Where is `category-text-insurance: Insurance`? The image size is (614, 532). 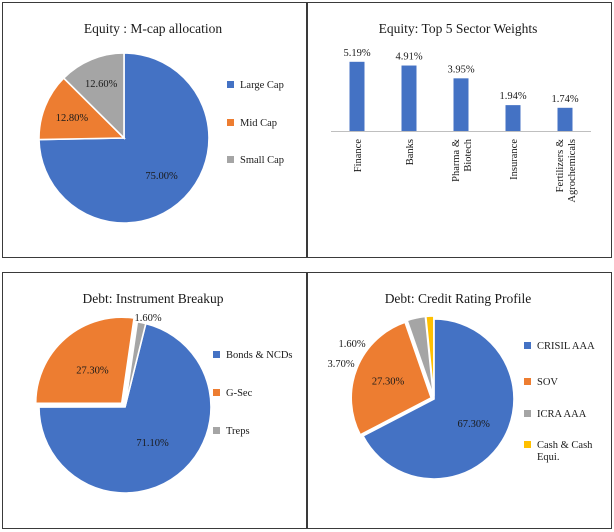 category-text-insurance: Insurance is located at coordinates (514, 159).